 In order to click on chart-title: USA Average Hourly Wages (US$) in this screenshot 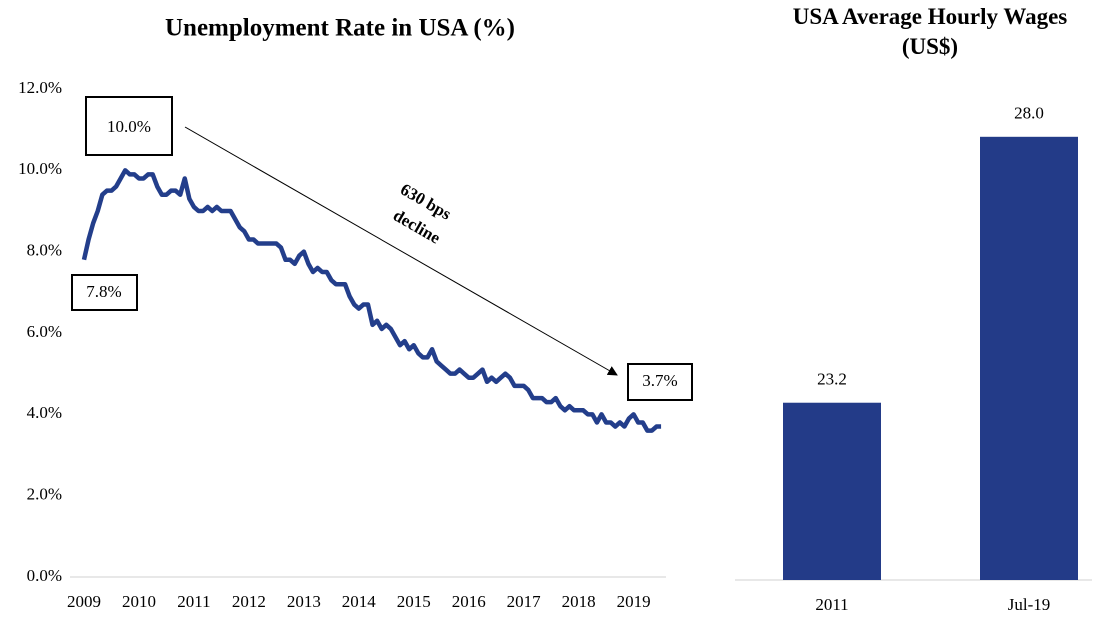, I will do `click(930, 31)`.